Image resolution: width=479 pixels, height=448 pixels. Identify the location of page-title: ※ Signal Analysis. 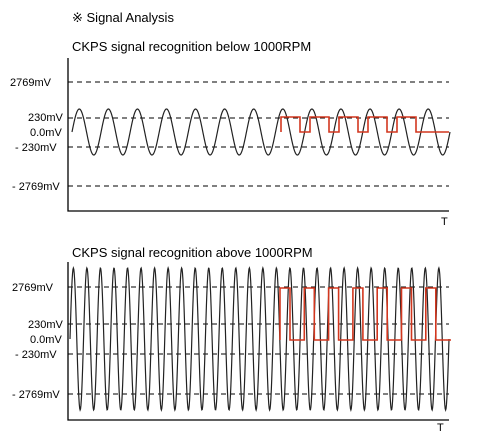
(123, 17).